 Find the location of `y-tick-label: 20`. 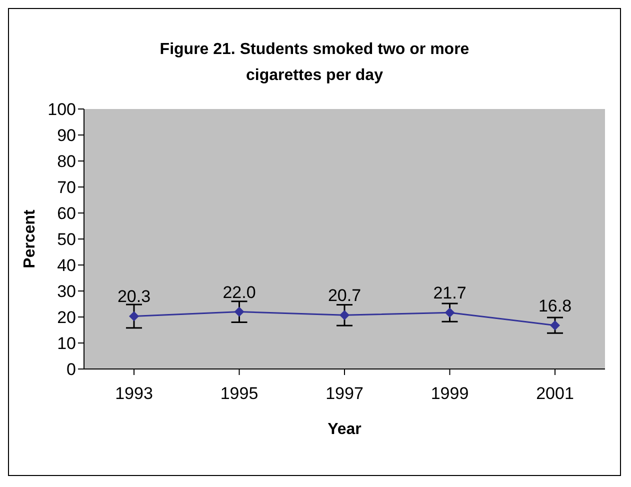

y-tick-label: 20 is located at coordinates (66, 318).